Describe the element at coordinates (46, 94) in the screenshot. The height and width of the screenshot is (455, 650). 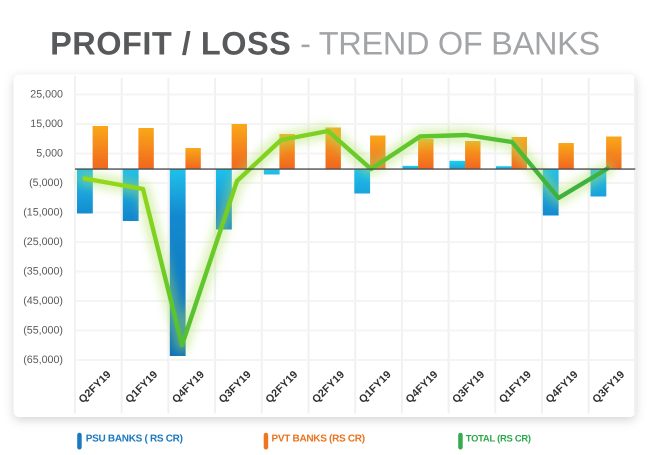
I see `svg-text: 25,000` at that location.